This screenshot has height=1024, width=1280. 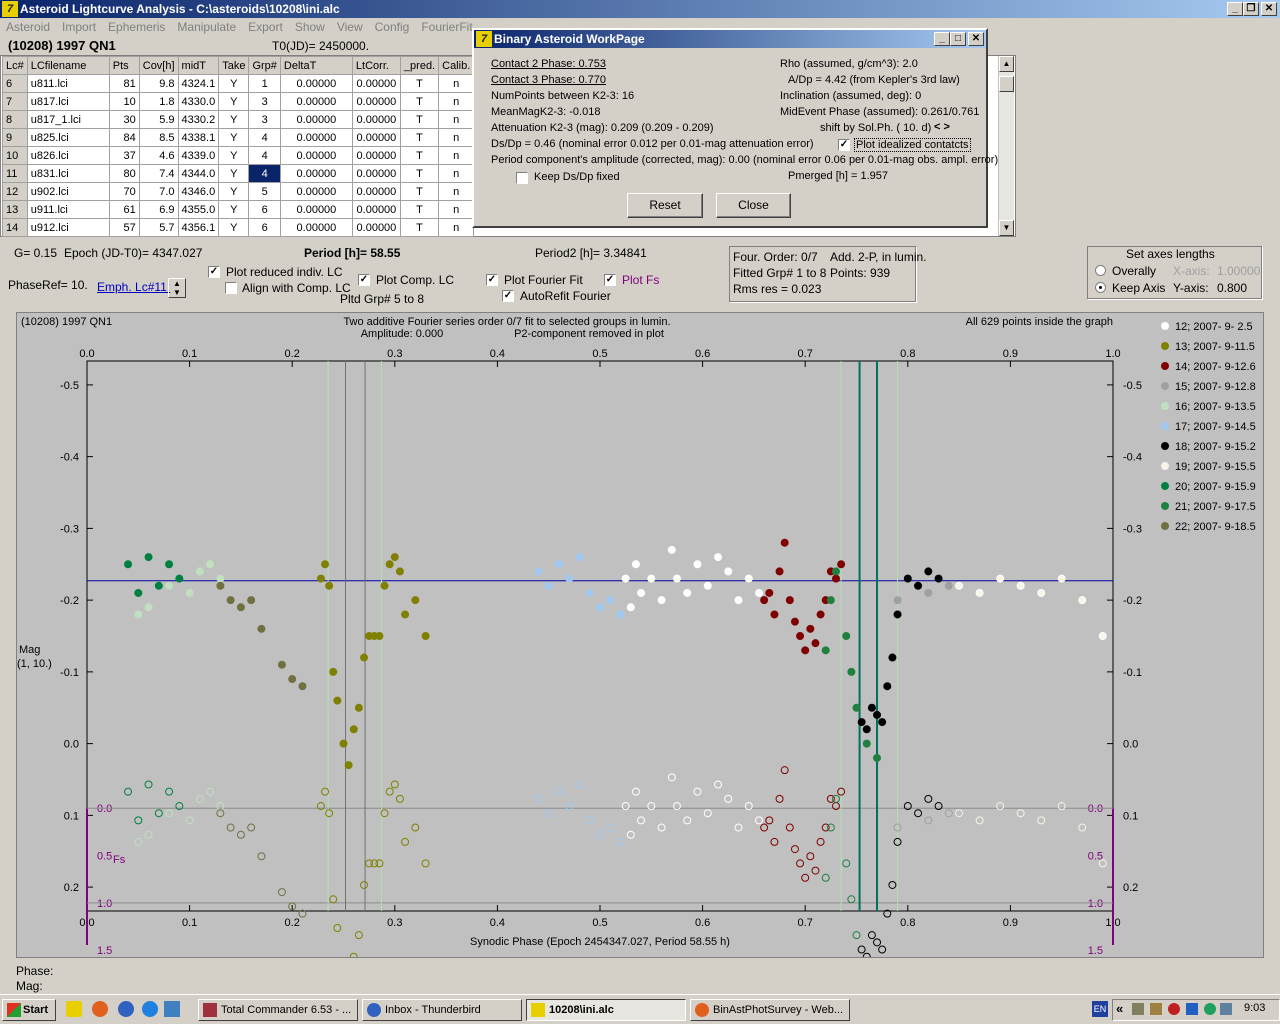 I want to click on menu-view: View, so click(x=349, y=27).